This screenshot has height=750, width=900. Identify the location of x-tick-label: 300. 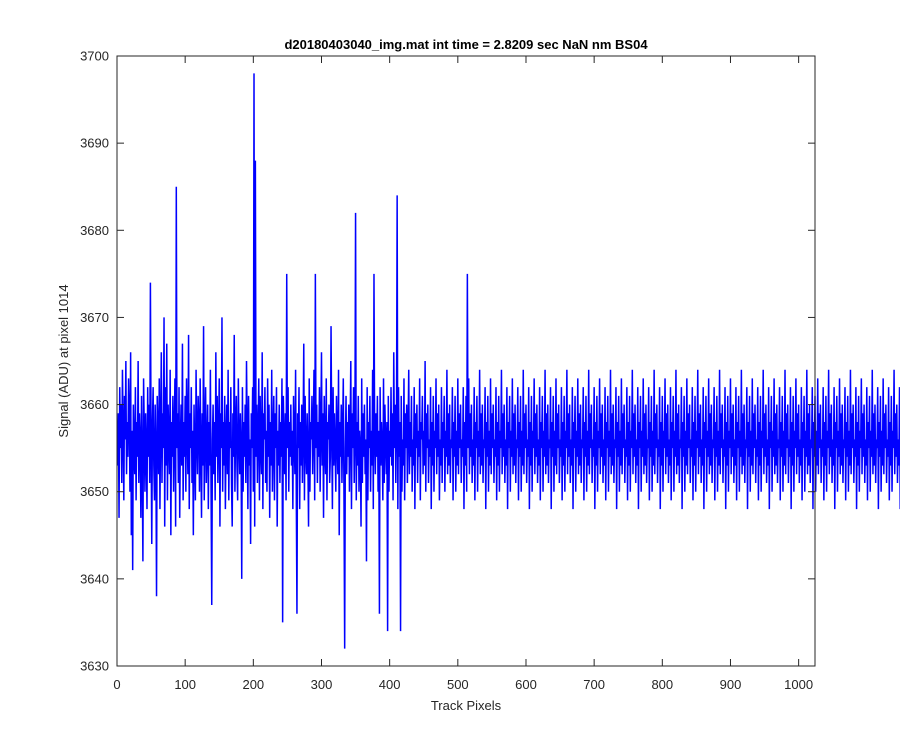
(322, 684).